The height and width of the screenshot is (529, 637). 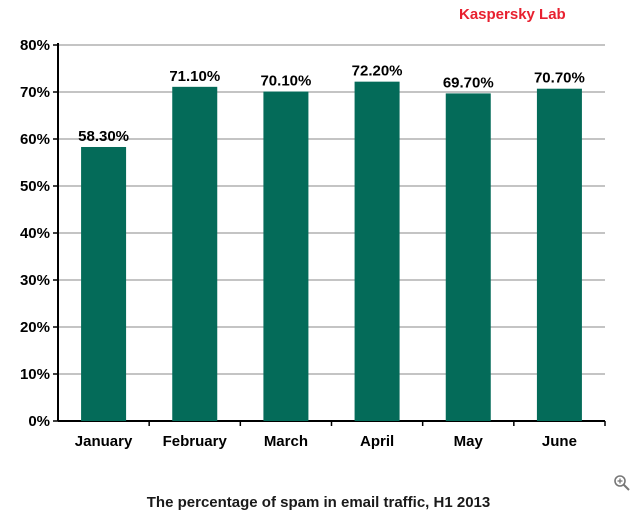 I want to click on y-tick-label: 10%, so click(x=35, y=374).